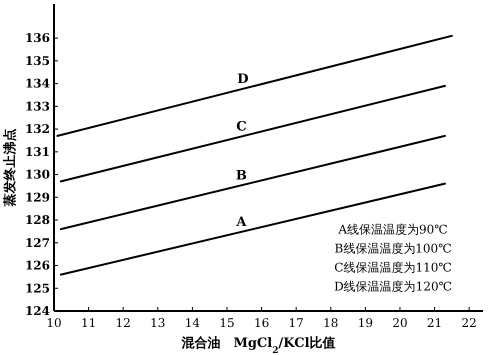  I want to click on x-tick-label: 12, so click(123, 323).